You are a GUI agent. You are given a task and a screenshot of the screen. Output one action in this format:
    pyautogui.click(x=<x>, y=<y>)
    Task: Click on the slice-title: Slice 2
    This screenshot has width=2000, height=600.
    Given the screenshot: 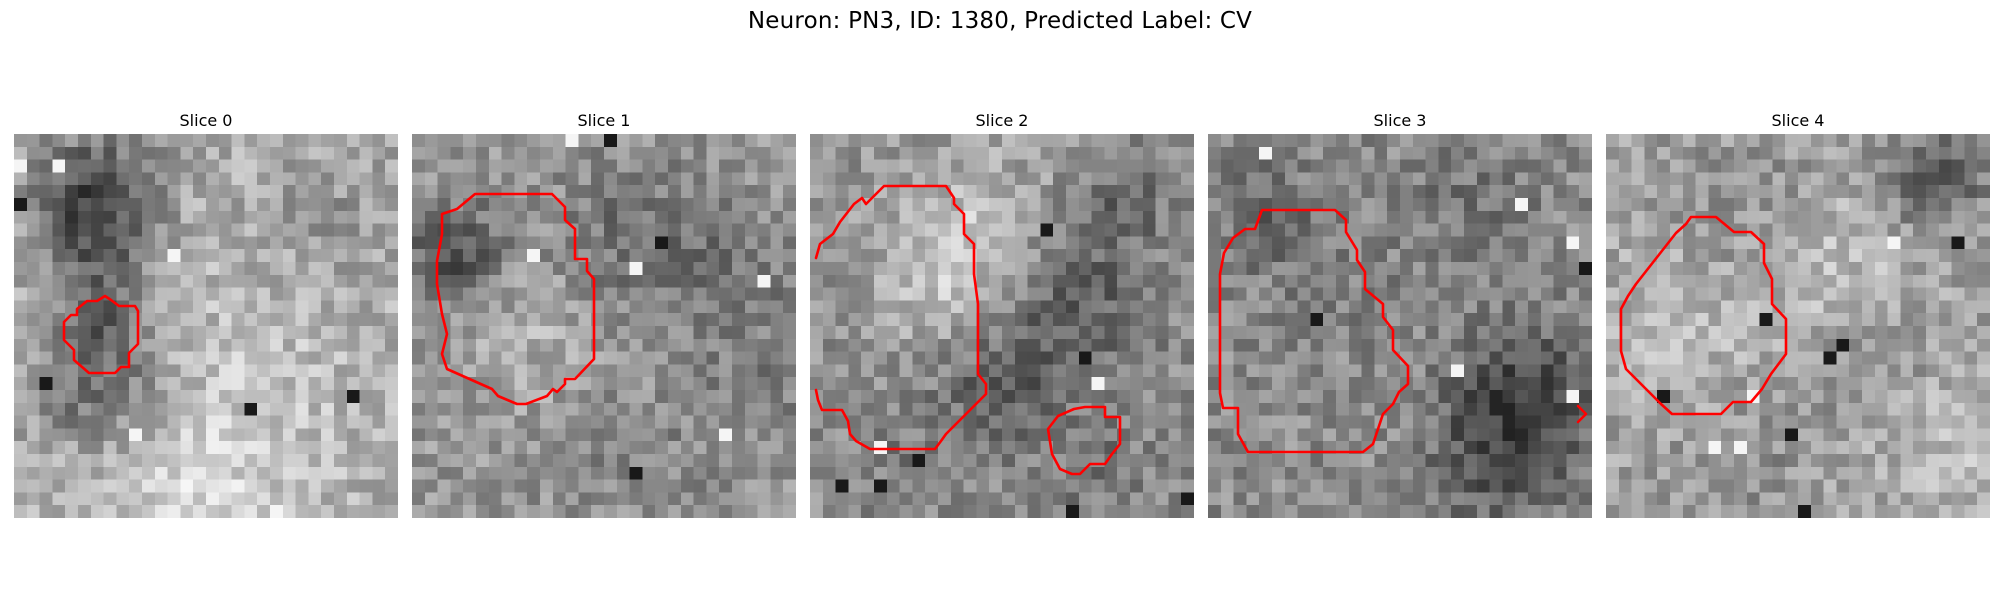 What is the action you would take?
    pyautogui.click(x=1002, y=120)
    